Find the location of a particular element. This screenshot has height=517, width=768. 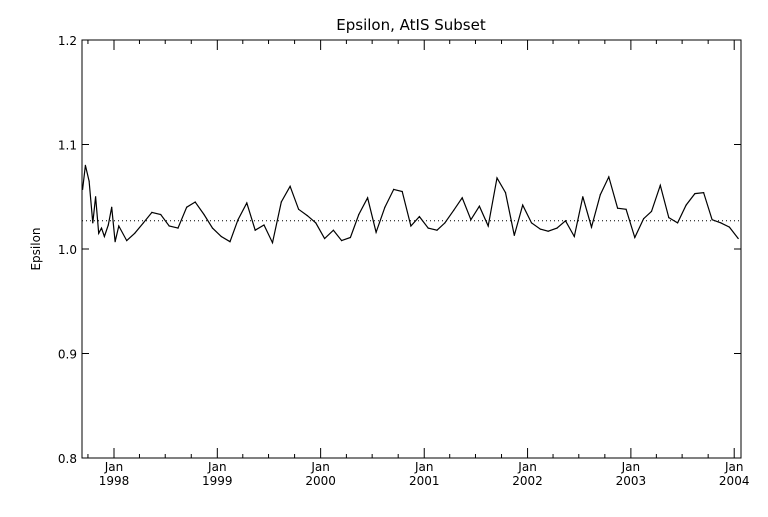

y-tick-label: 1.1 is located at coordinates (67, 146).